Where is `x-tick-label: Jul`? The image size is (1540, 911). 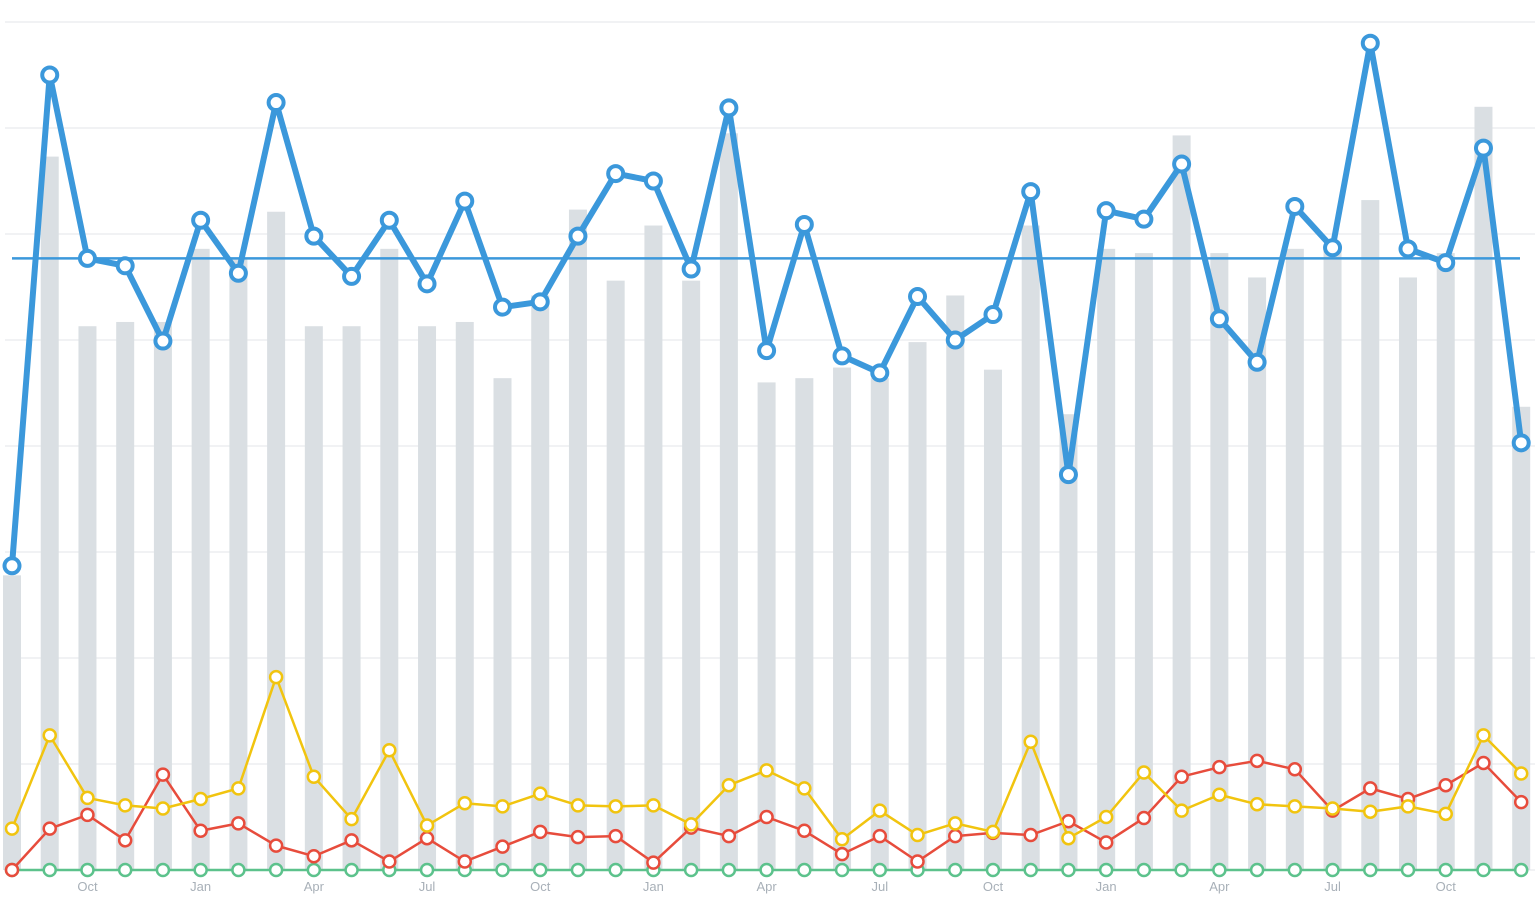
x-tick-label: Jul is located at coordinates (427, 886).